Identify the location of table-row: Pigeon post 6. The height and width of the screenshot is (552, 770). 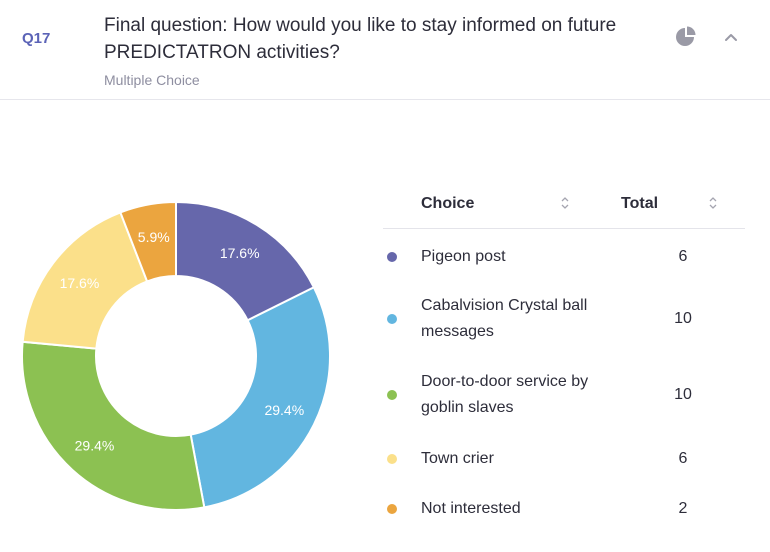
(564, 257).